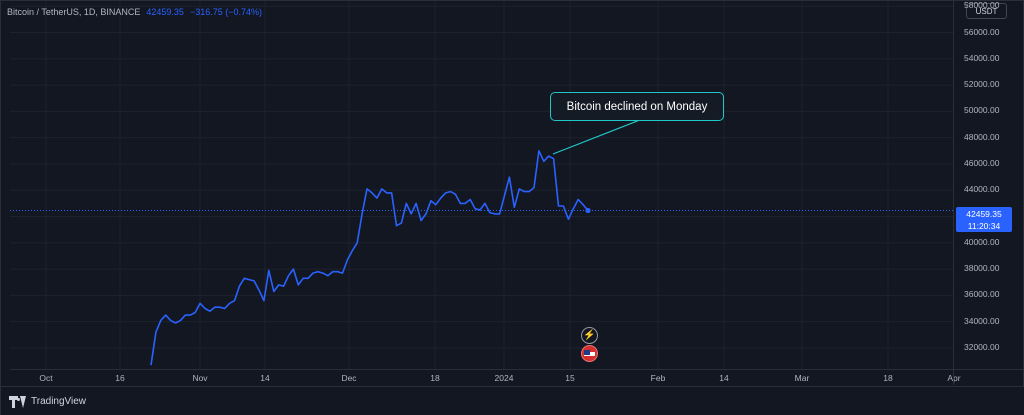 The image size is (1024, 415). Describe the element at coordinates (74, 12) in the screenshot. I see `symbol-title: Bitcoin / TetherUS, 1D, BINANCE` at that location.